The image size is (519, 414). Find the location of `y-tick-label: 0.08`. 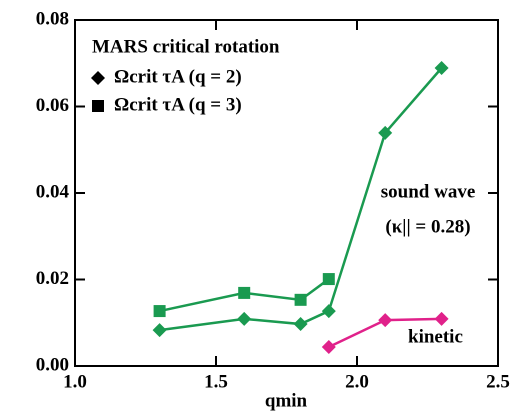

y-tick-label: 0.08 is located at coordinates (52, 18).